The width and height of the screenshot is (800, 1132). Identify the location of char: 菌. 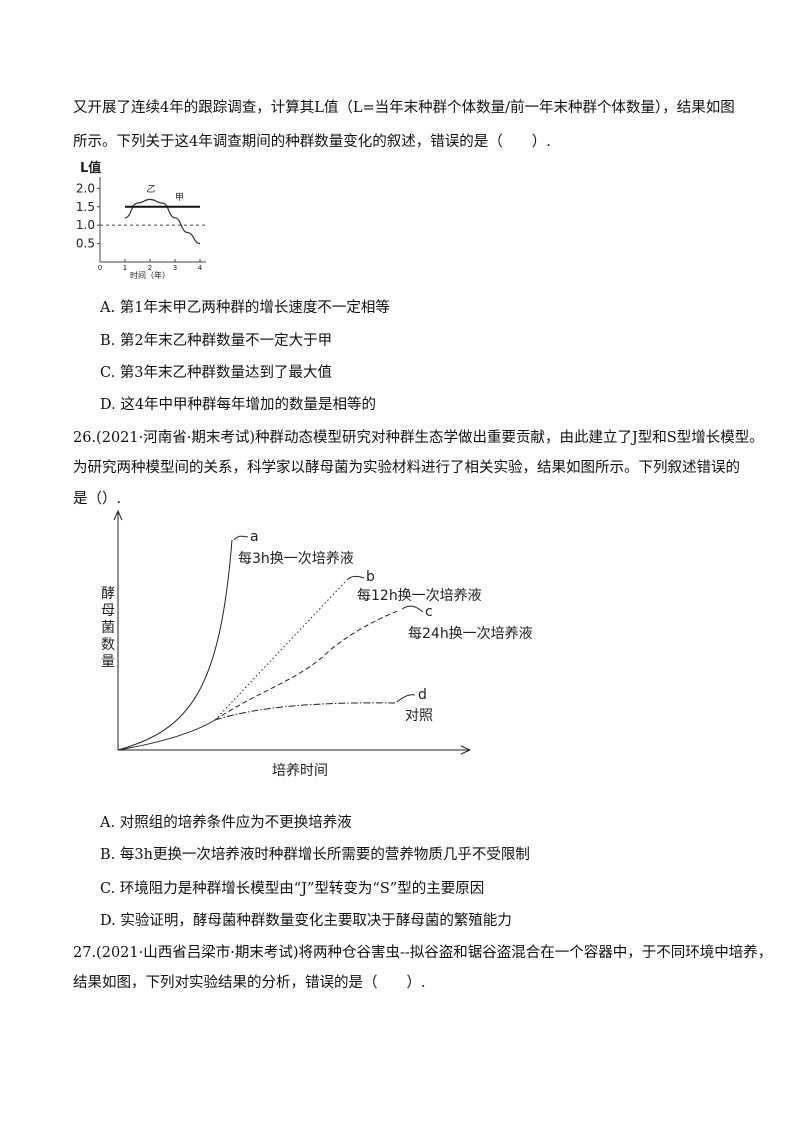
(108, 628).